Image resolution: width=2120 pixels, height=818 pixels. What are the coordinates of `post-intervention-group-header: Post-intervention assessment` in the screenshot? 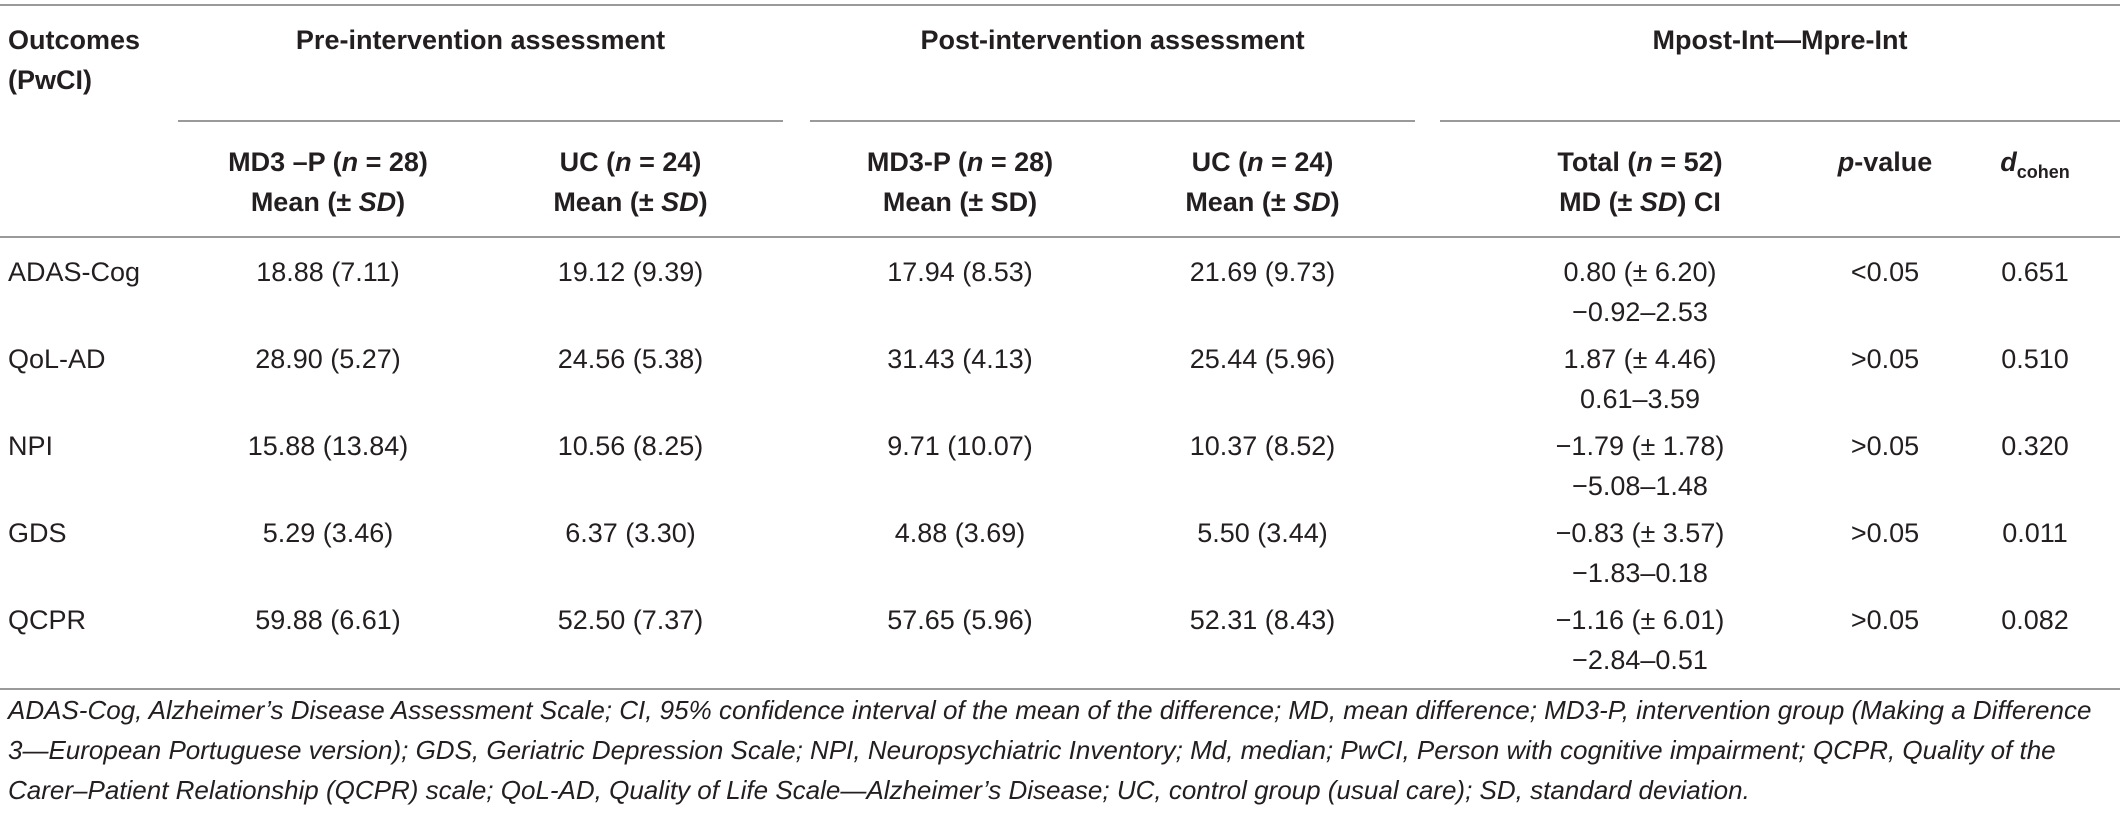 It's located at (1112, 40).